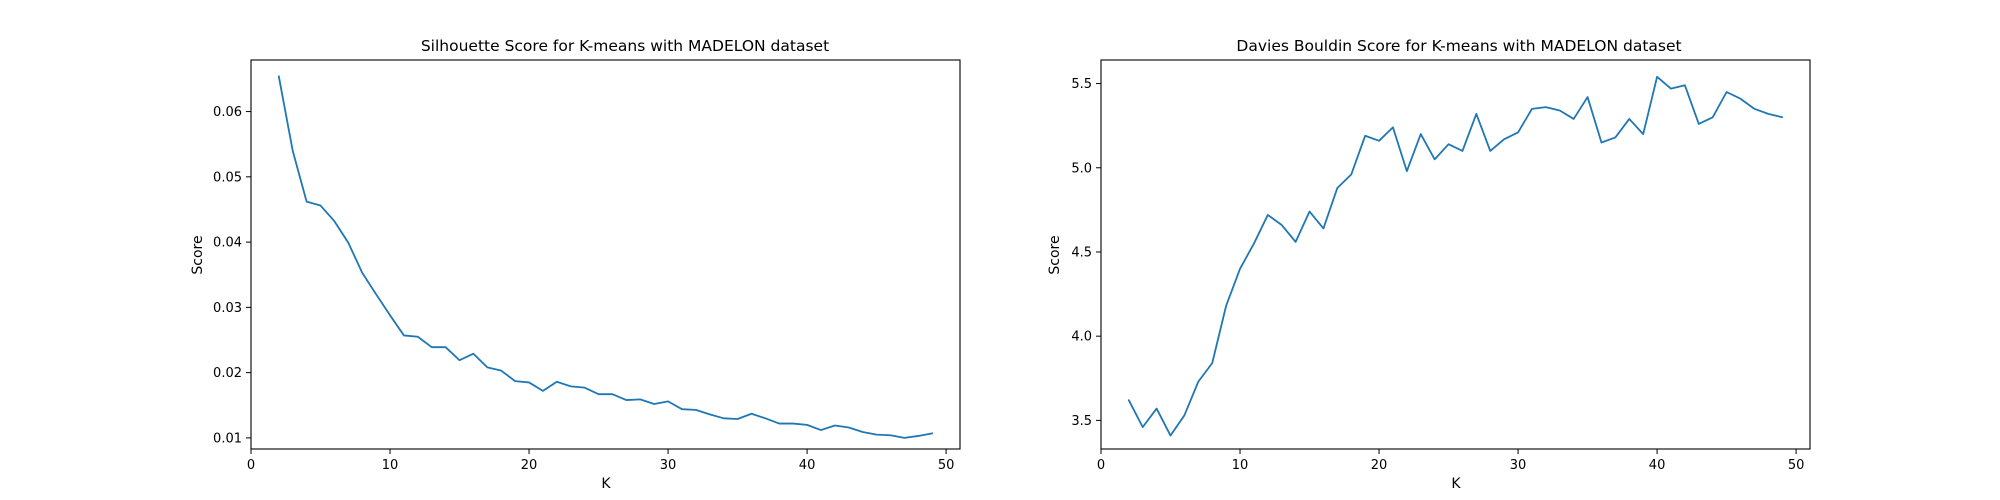 Image resolution: width=2000 pixels, height=500 pixels. Describe the element at coordinates (1081, 421) in the screenshot. I see `y-tick-label: 3.5` at that location.